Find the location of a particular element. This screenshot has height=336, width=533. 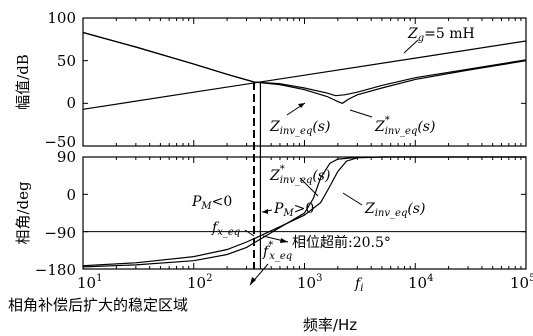

svg-text: 10⁴ is located at coordinates (420, 282).